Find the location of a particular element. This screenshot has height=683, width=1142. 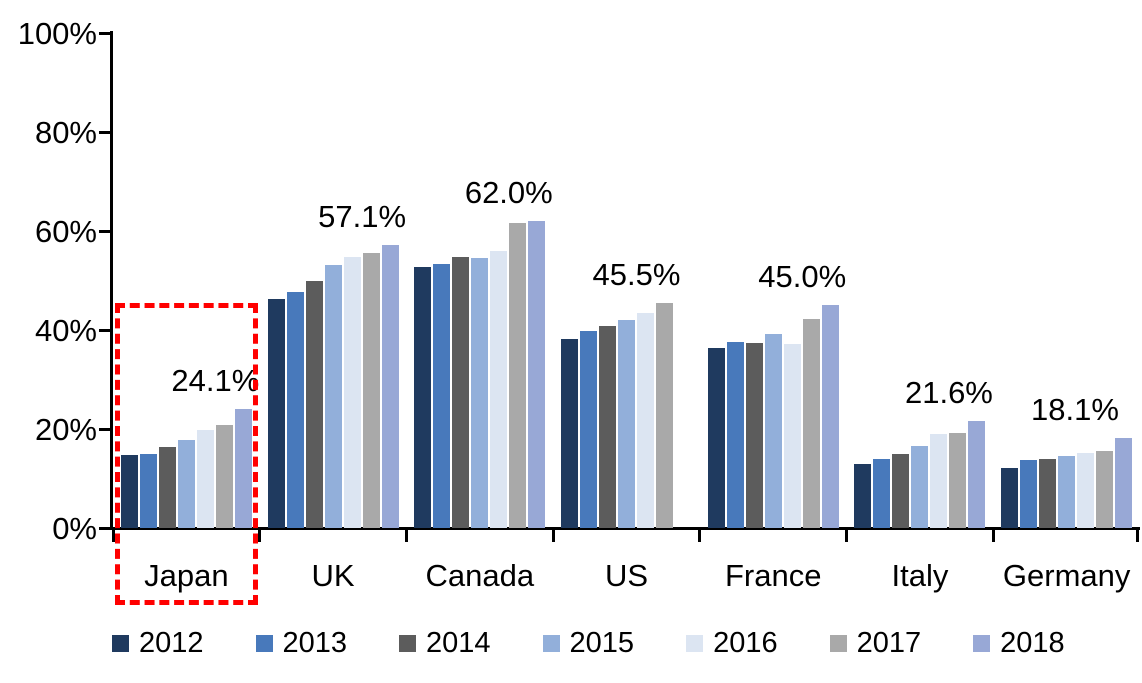

legend-label-2017: 2017 is located at coordinates (889, 643).